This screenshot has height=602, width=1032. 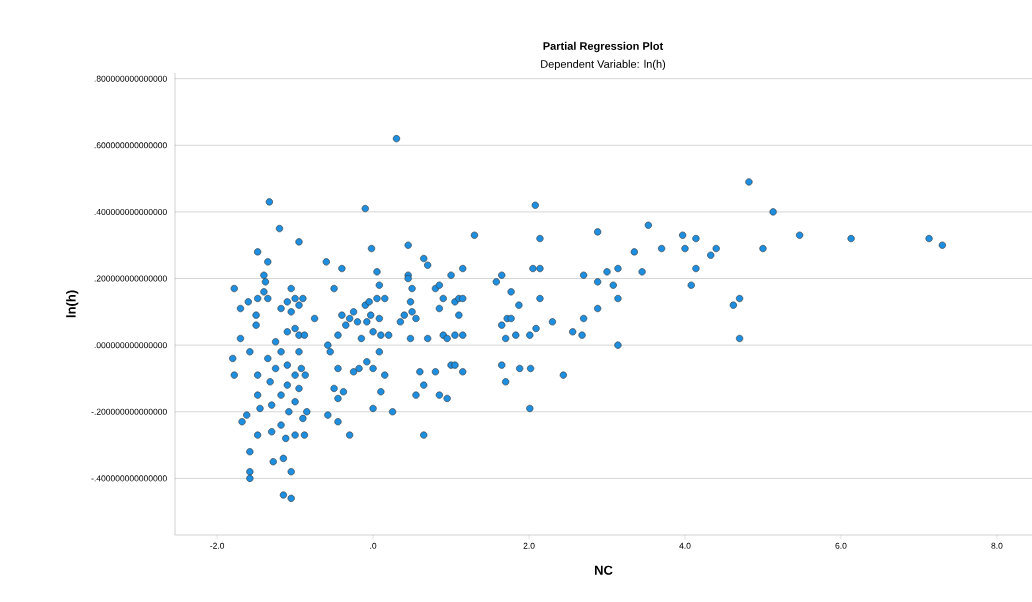 What do you see at coordinates (72, 304) in the screenshot?
I see `y-axis-title: ln(h)` at bounding box center [72, 304].